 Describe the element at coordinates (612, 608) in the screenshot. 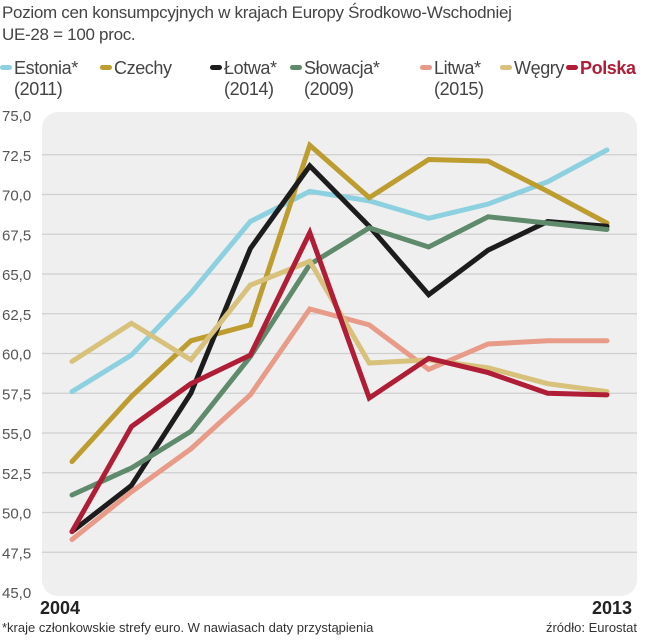

I see `x-tick-label: 2013` at that location.